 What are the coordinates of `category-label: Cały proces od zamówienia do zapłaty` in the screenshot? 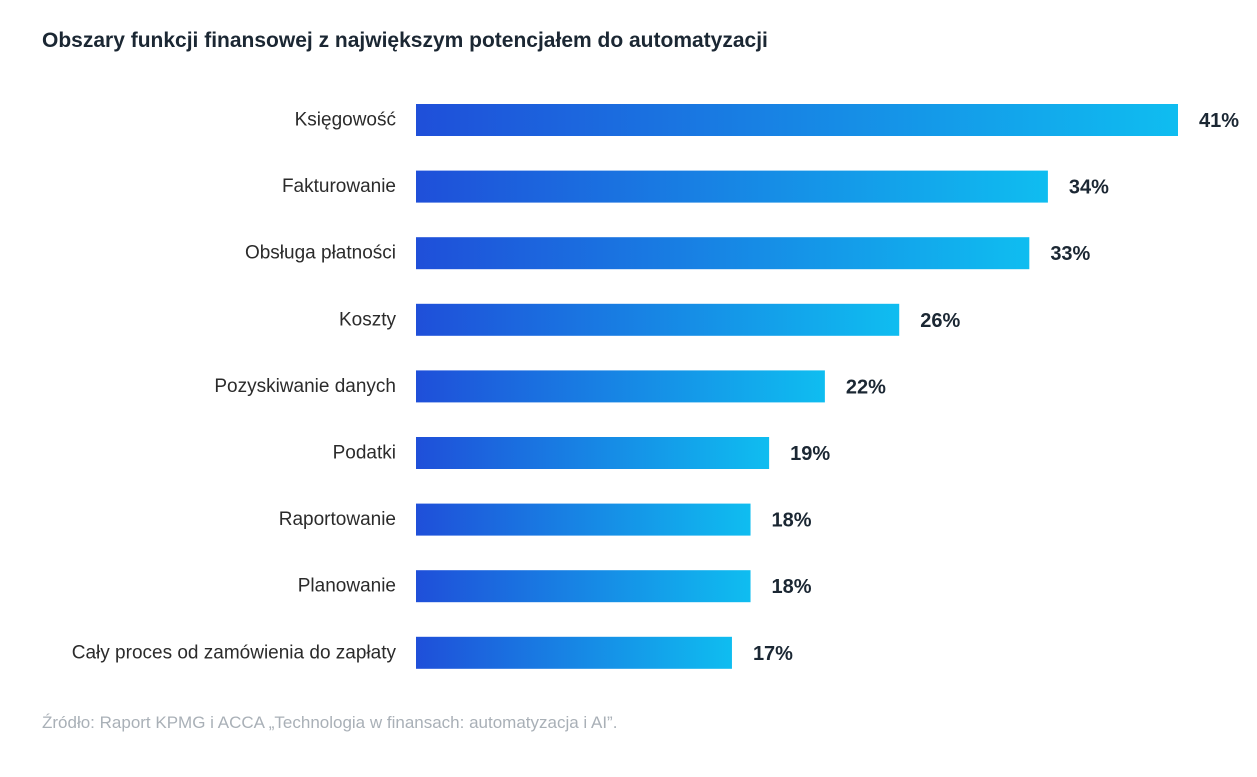 It's located at (234, 652).